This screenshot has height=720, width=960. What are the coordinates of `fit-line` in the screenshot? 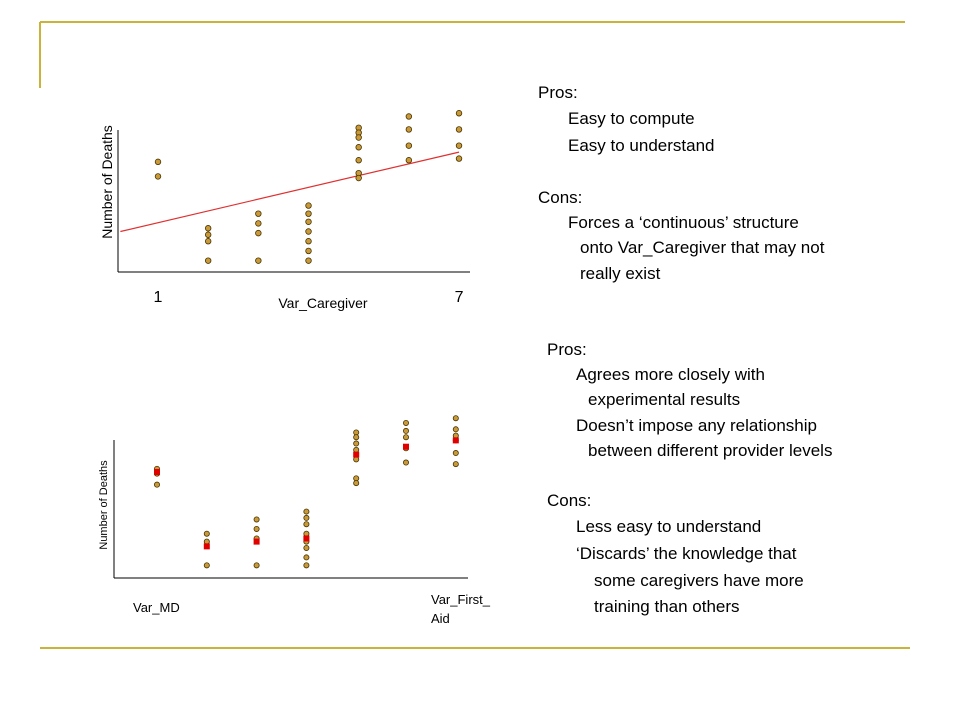 It's located at (290, 192).